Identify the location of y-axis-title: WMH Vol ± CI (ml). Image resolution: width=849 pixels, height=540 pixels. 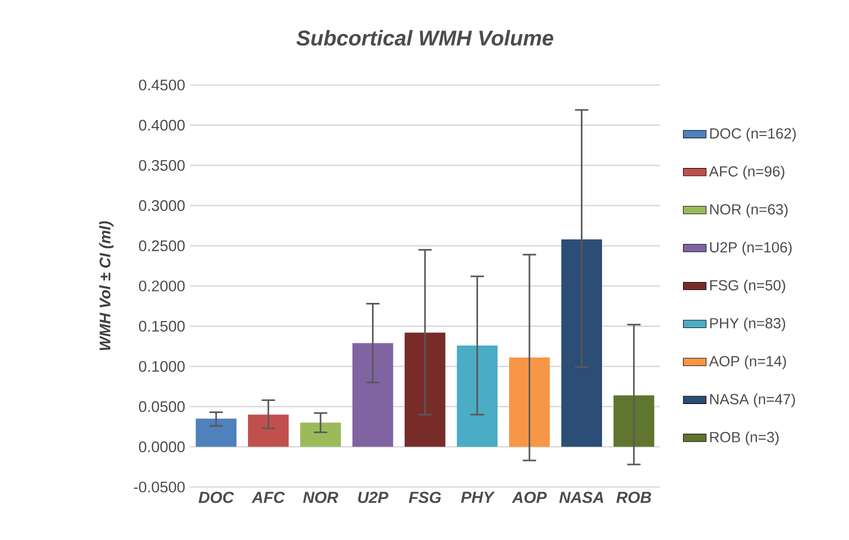
(106, 285).